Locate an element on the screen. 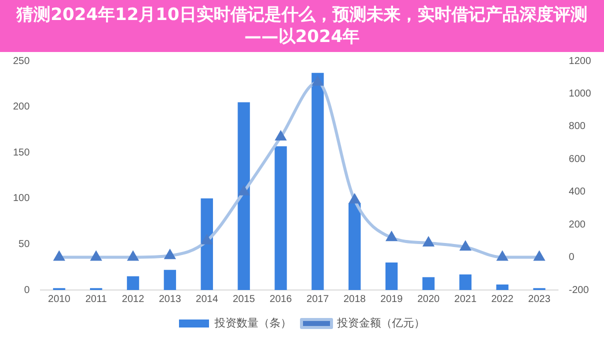 This screenshot has width=604, height=339. legend-label: 投资金额（亿元） is located at coordinates (380, 323).